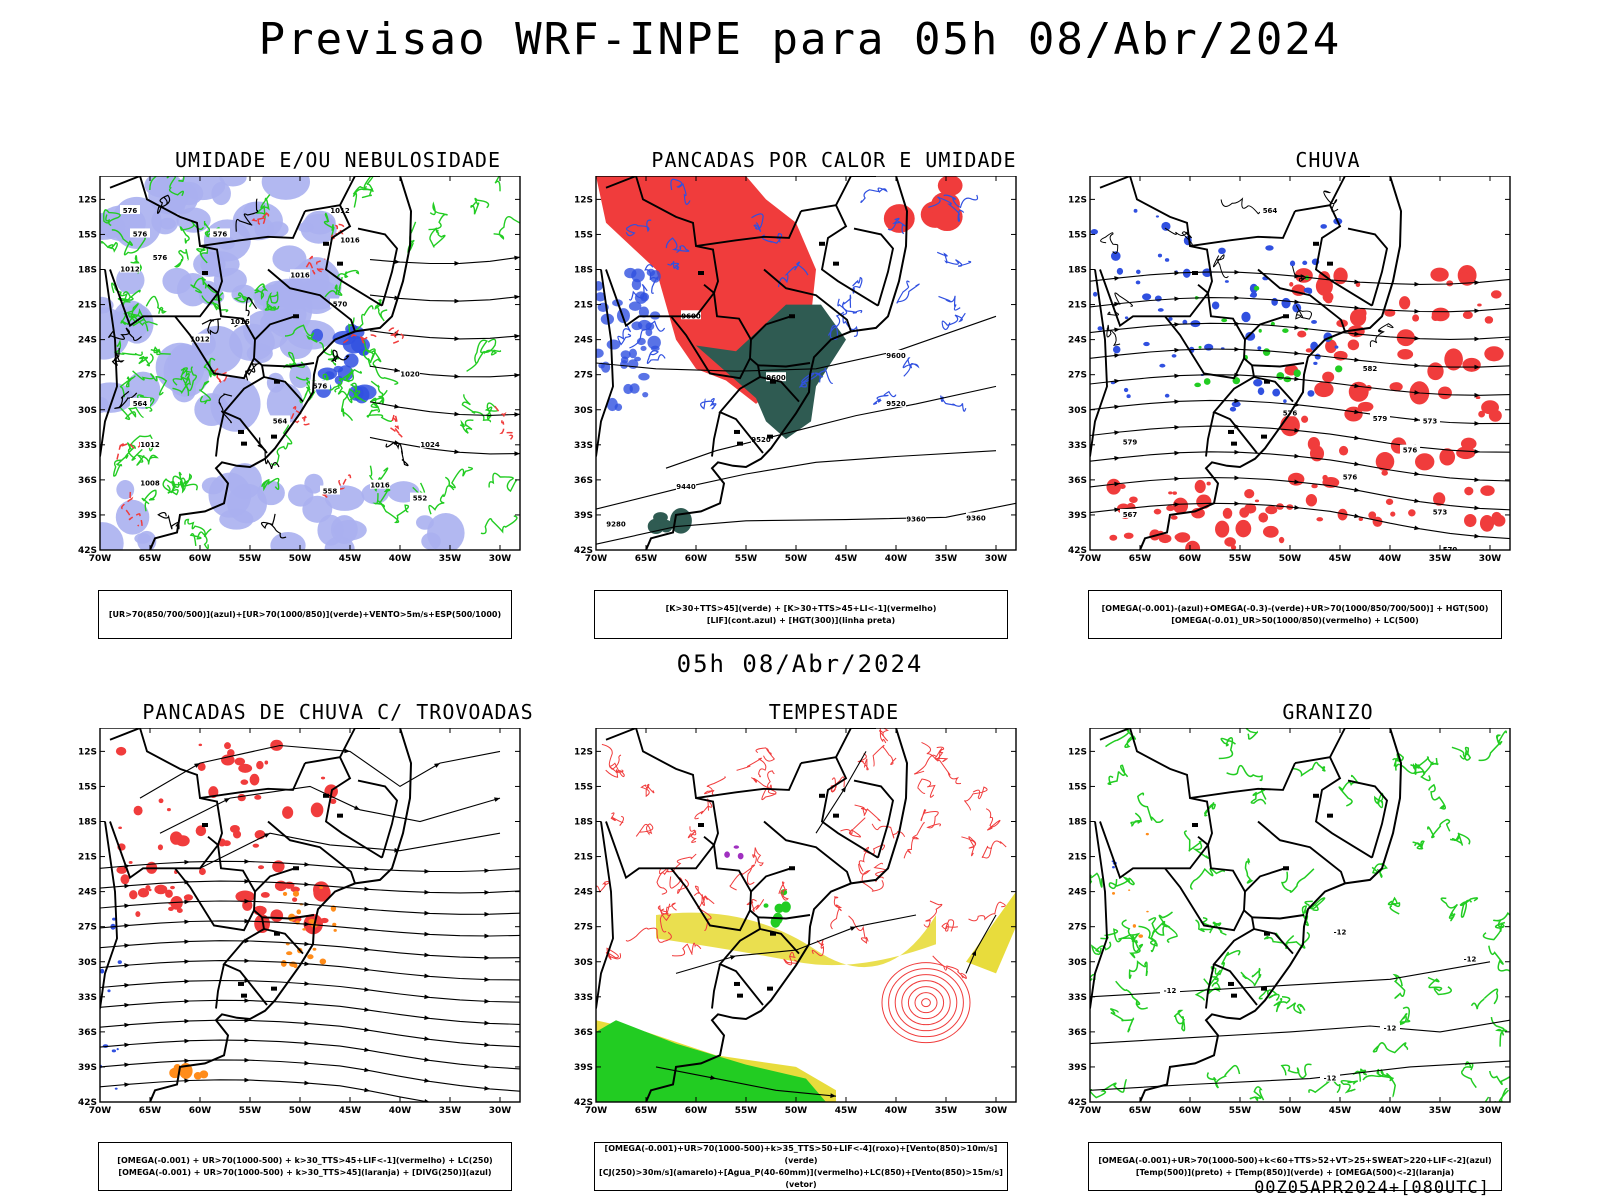 This screenshot has width=1600, height=1200. What do you see at coordinates (896, 404) in the screenshot?
I see `contour-label: 9520` at bounding box center [896, 404].